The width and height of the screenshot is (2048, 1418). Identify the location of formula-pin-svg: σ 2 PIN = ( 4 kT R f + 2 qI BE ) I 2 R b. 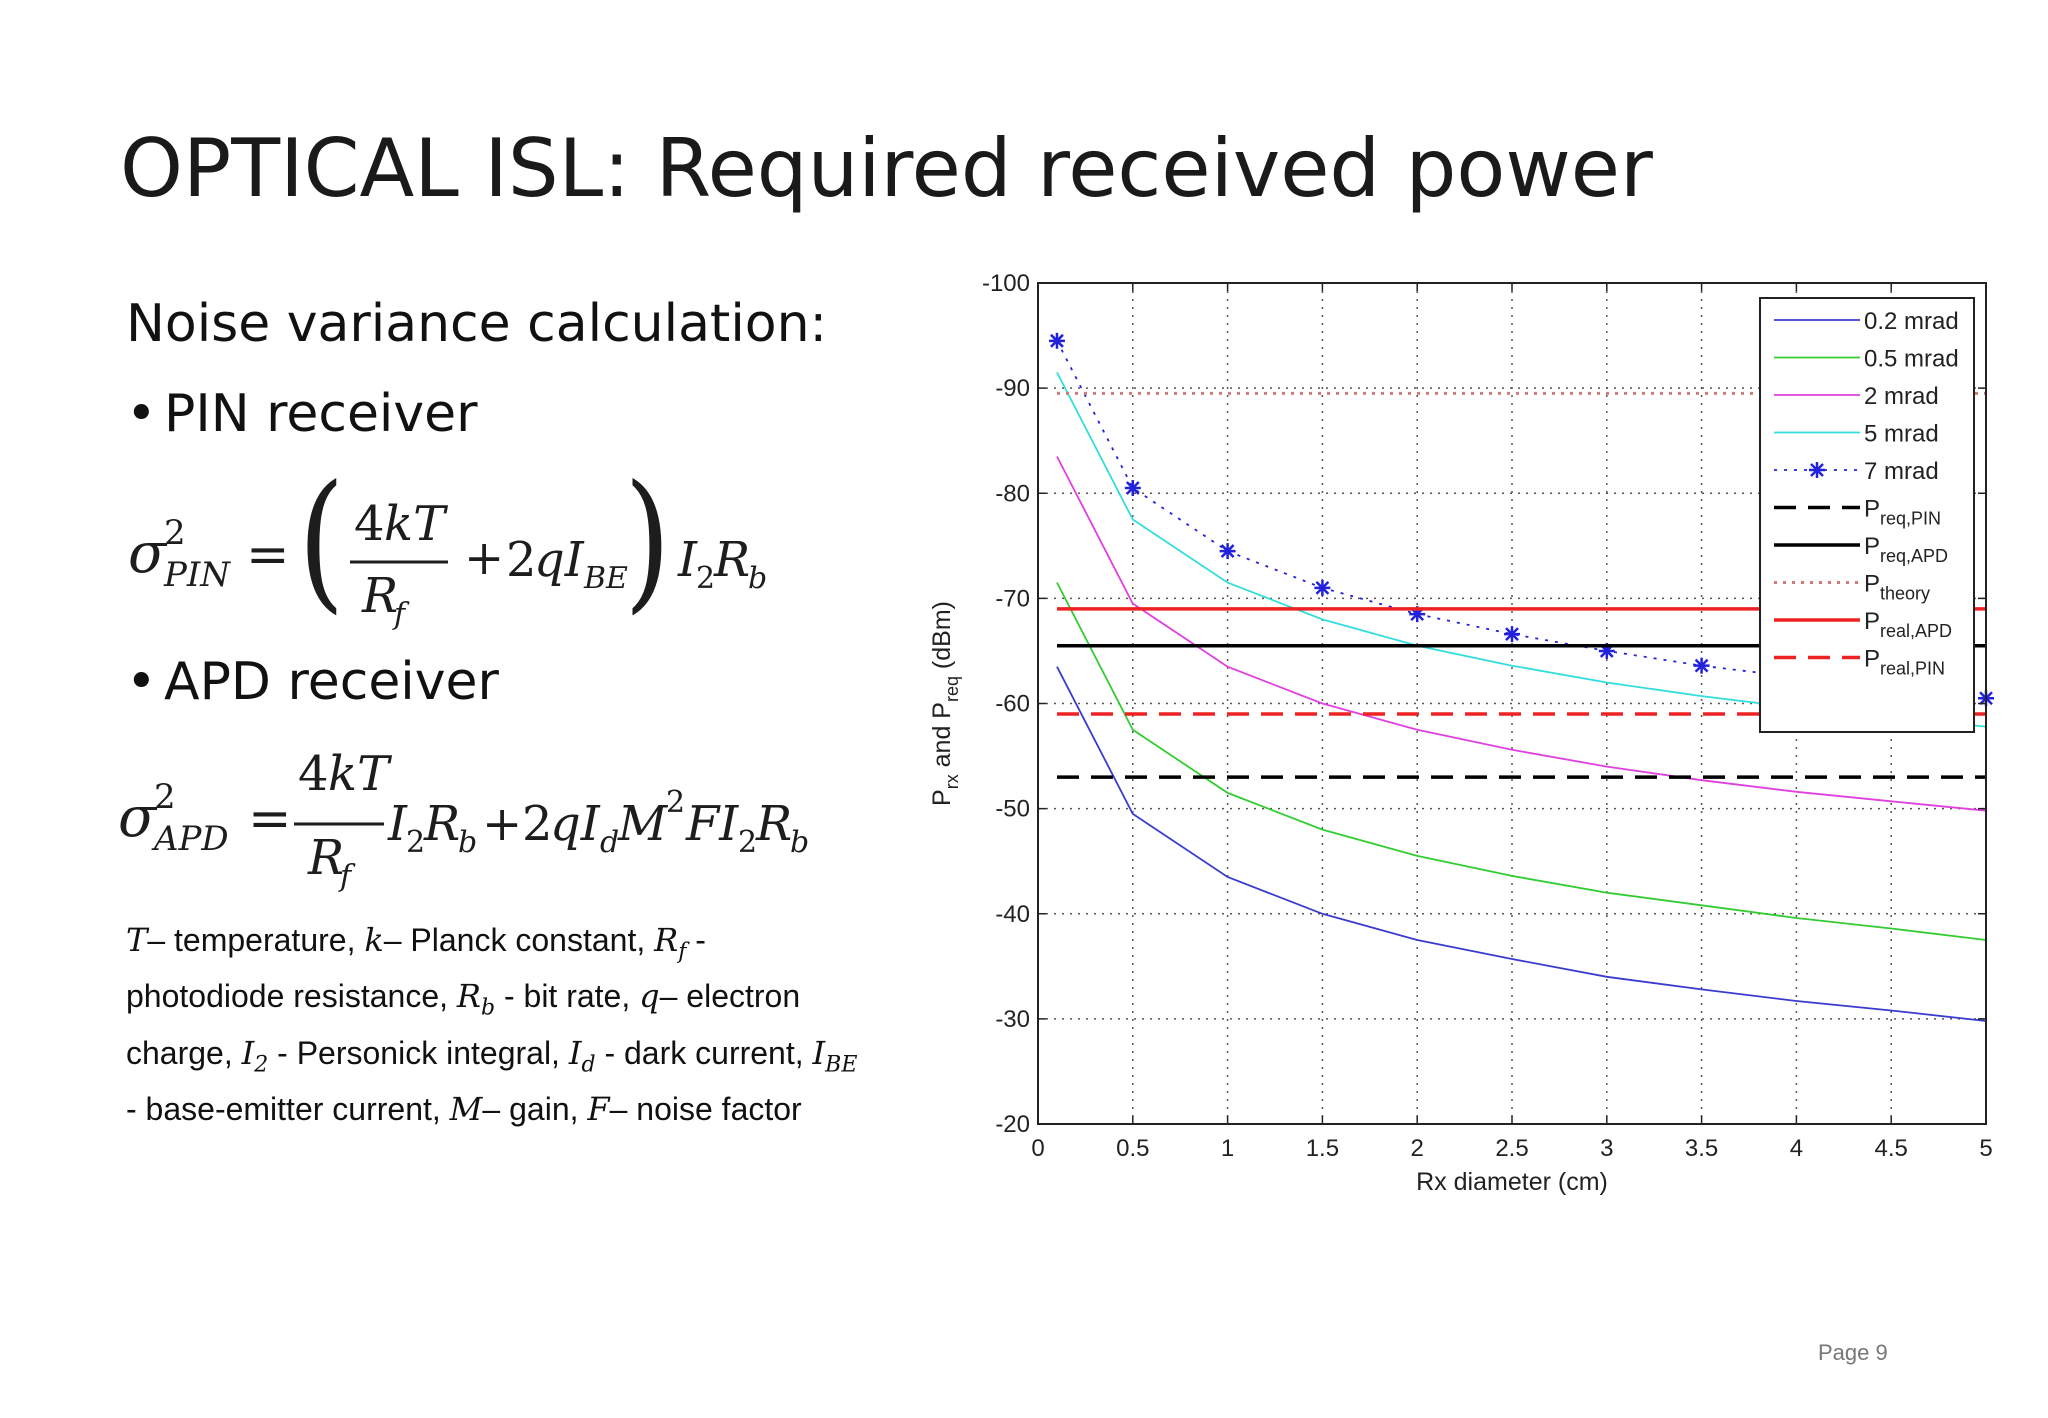
(447, 543).